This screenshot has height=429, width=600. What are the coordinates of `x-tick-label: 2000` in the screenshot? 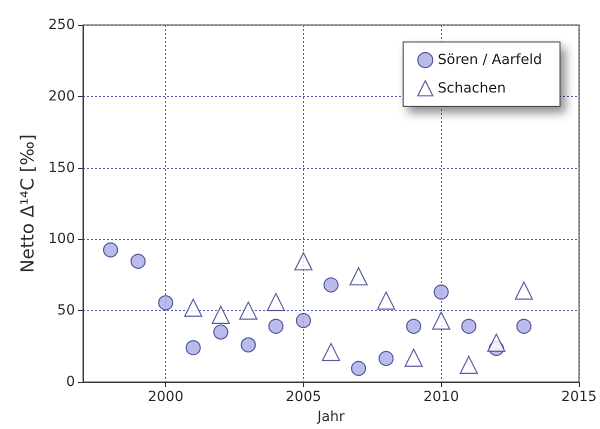 It's located at (166, 397).